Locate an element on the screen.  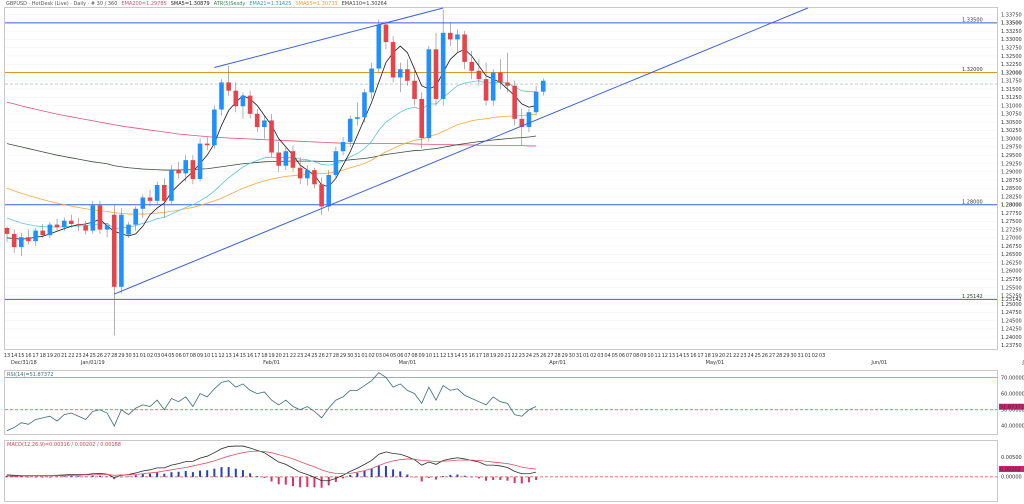
level-label-3: 1.28000 is located at coordinates (972, 202).